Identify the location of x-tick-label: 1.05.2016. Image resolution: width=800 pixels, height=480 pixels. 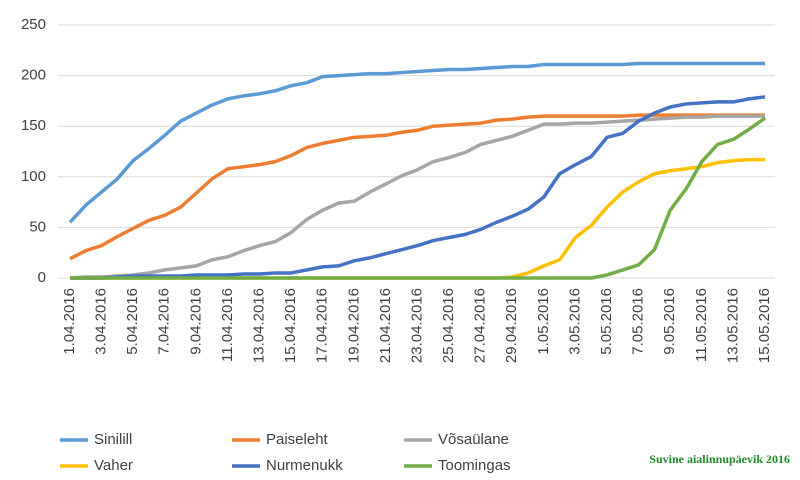
(543, 321).